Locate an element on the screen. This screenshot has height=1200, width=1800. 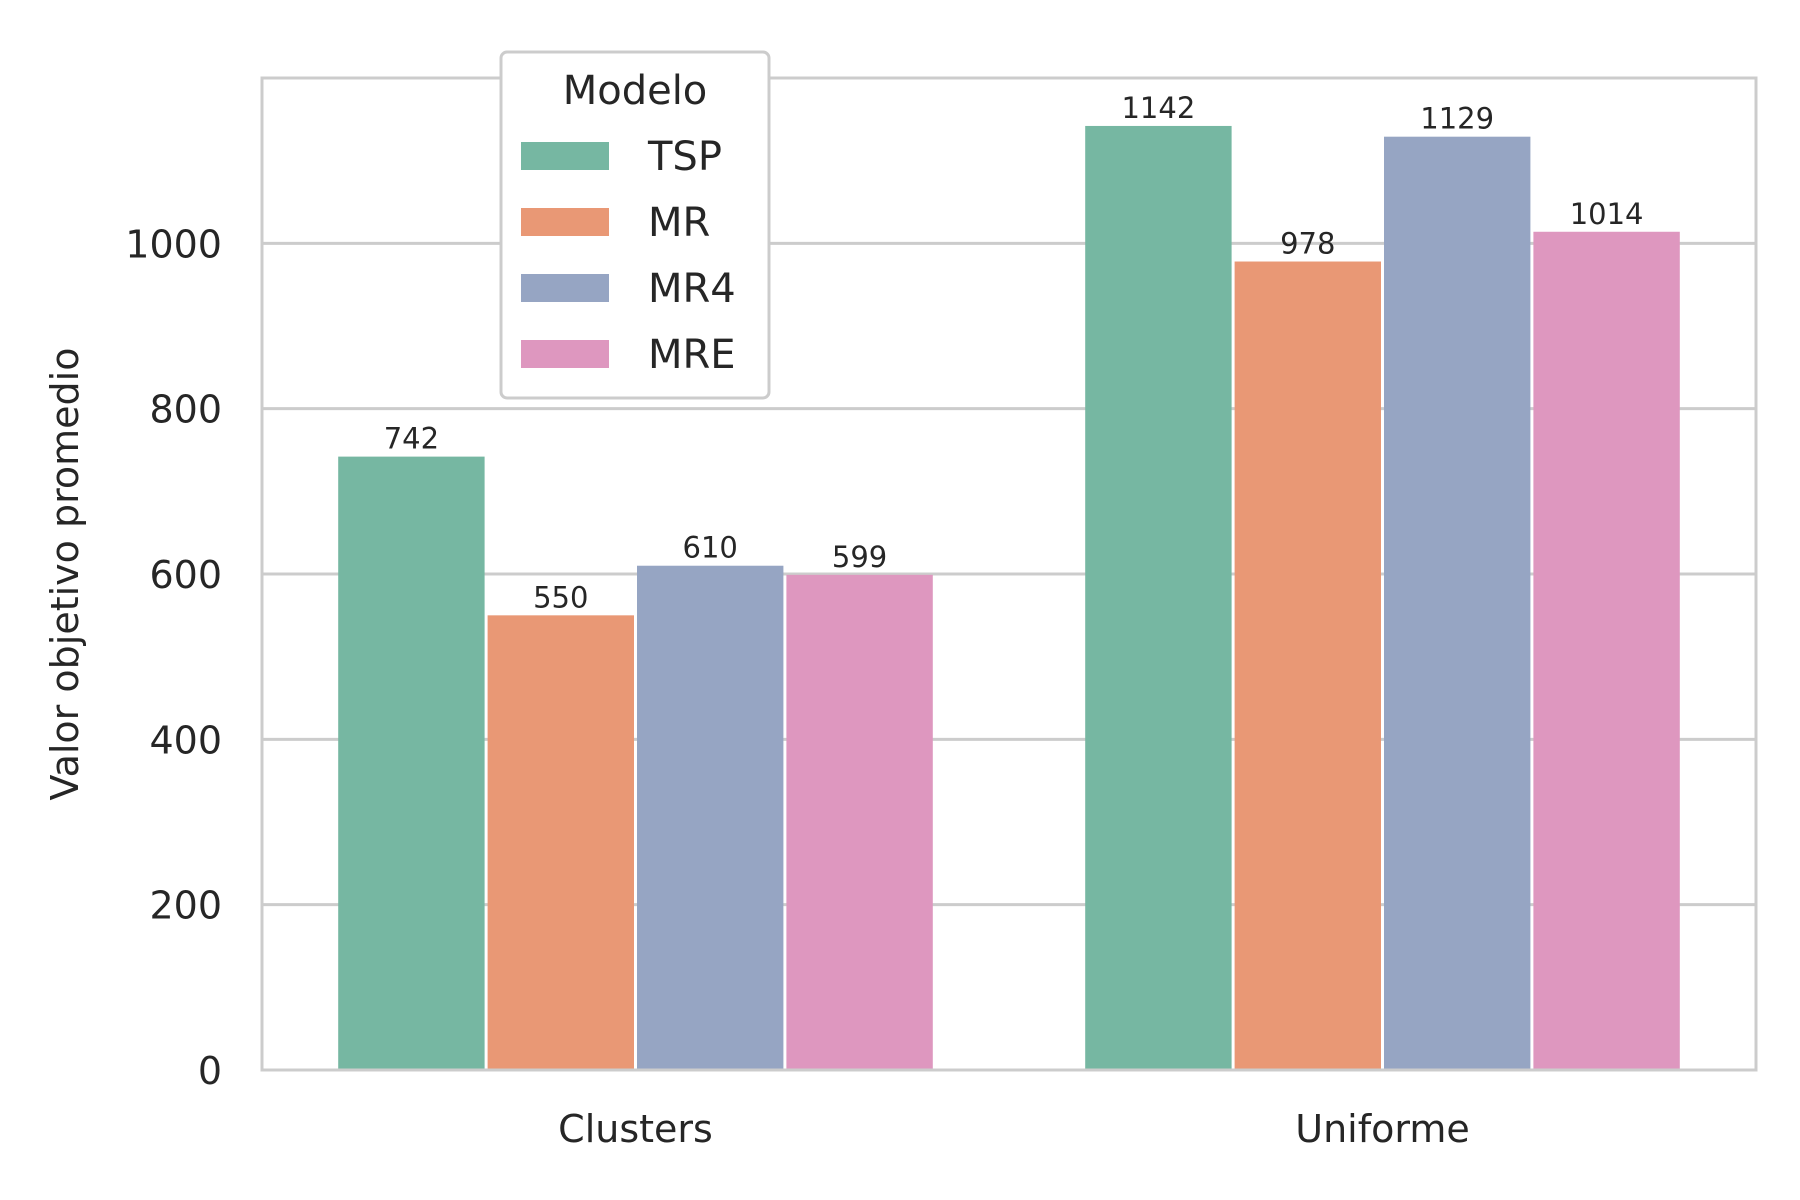
y-tick-label: 0 is located at coordinates (210, 1071).